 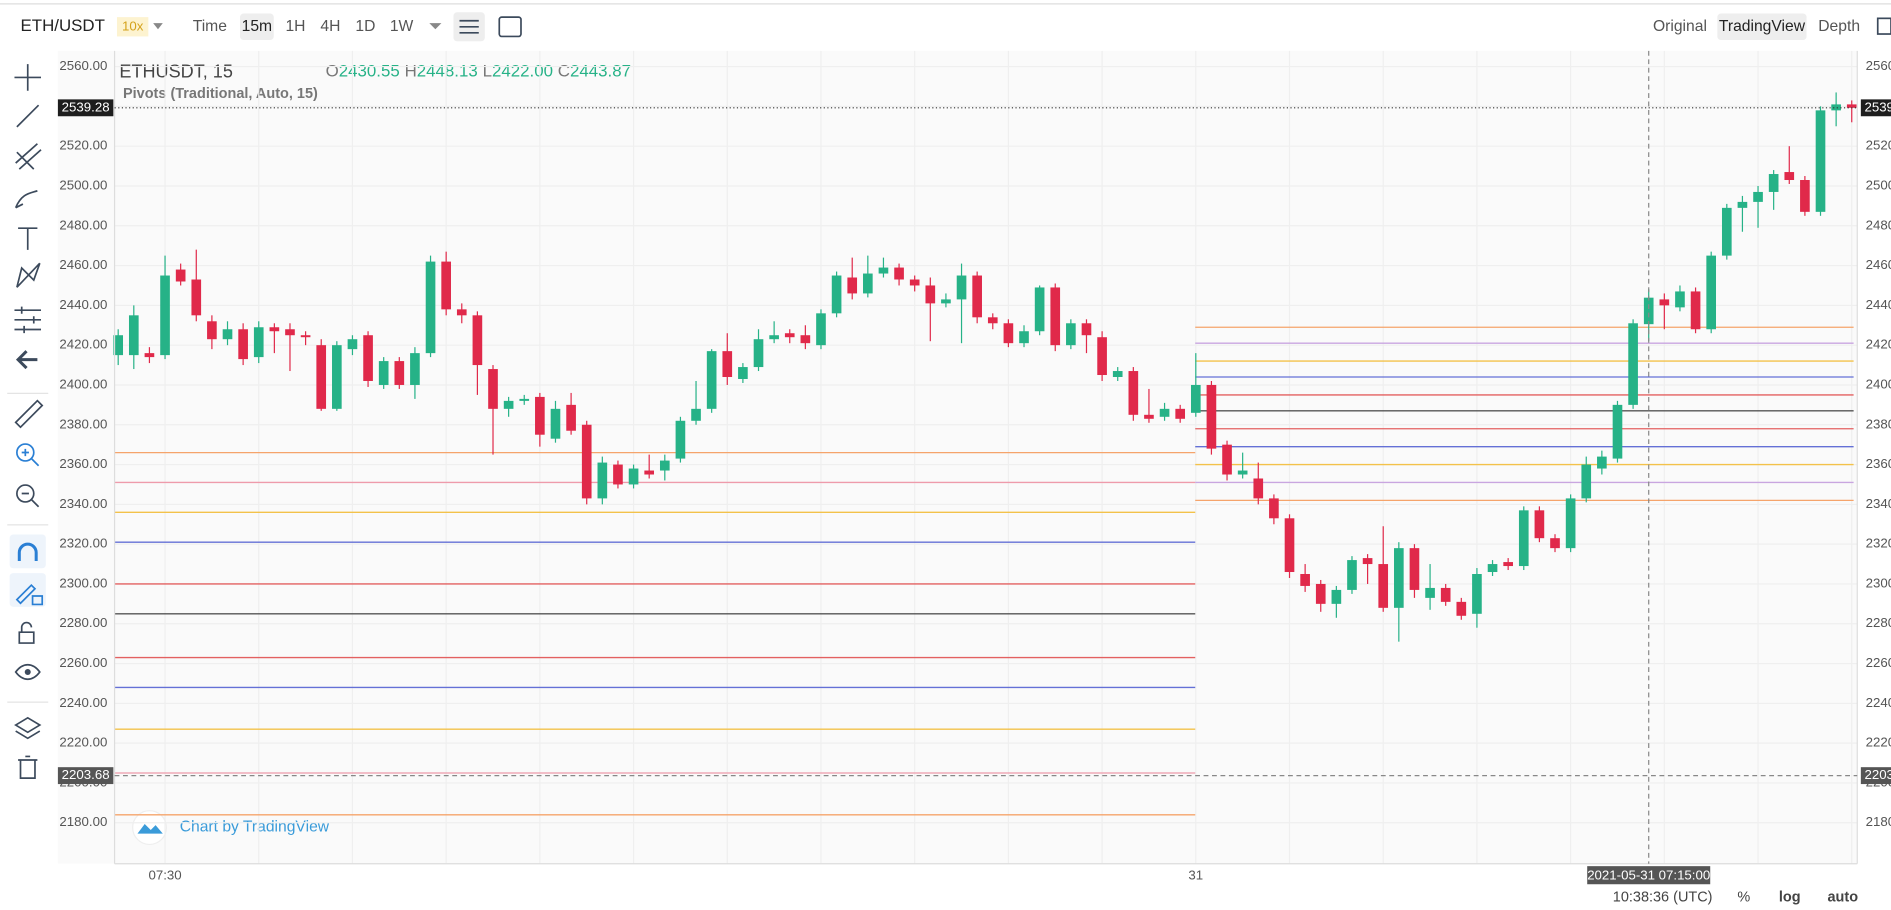 What do you see at coordinates (83, 821) in the screenshot?
I see `y-tick-label: 2180.00` at bounding box center [83, 821].